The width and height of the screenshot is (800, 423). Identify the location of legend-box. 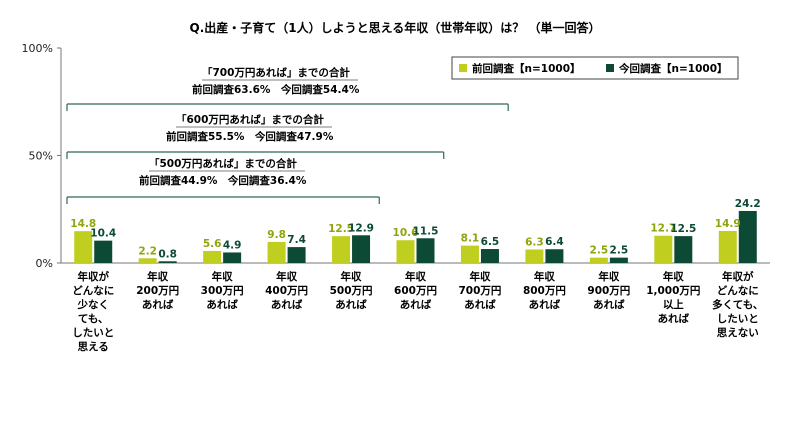
(595, 68).